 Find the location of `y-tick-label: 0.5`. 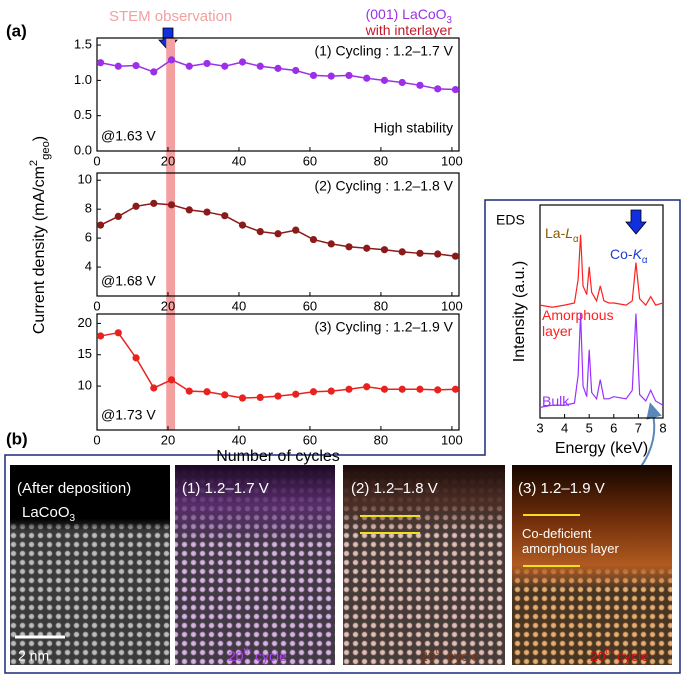

y-tick-label: 0.5 is located at coordinates (83, 114).